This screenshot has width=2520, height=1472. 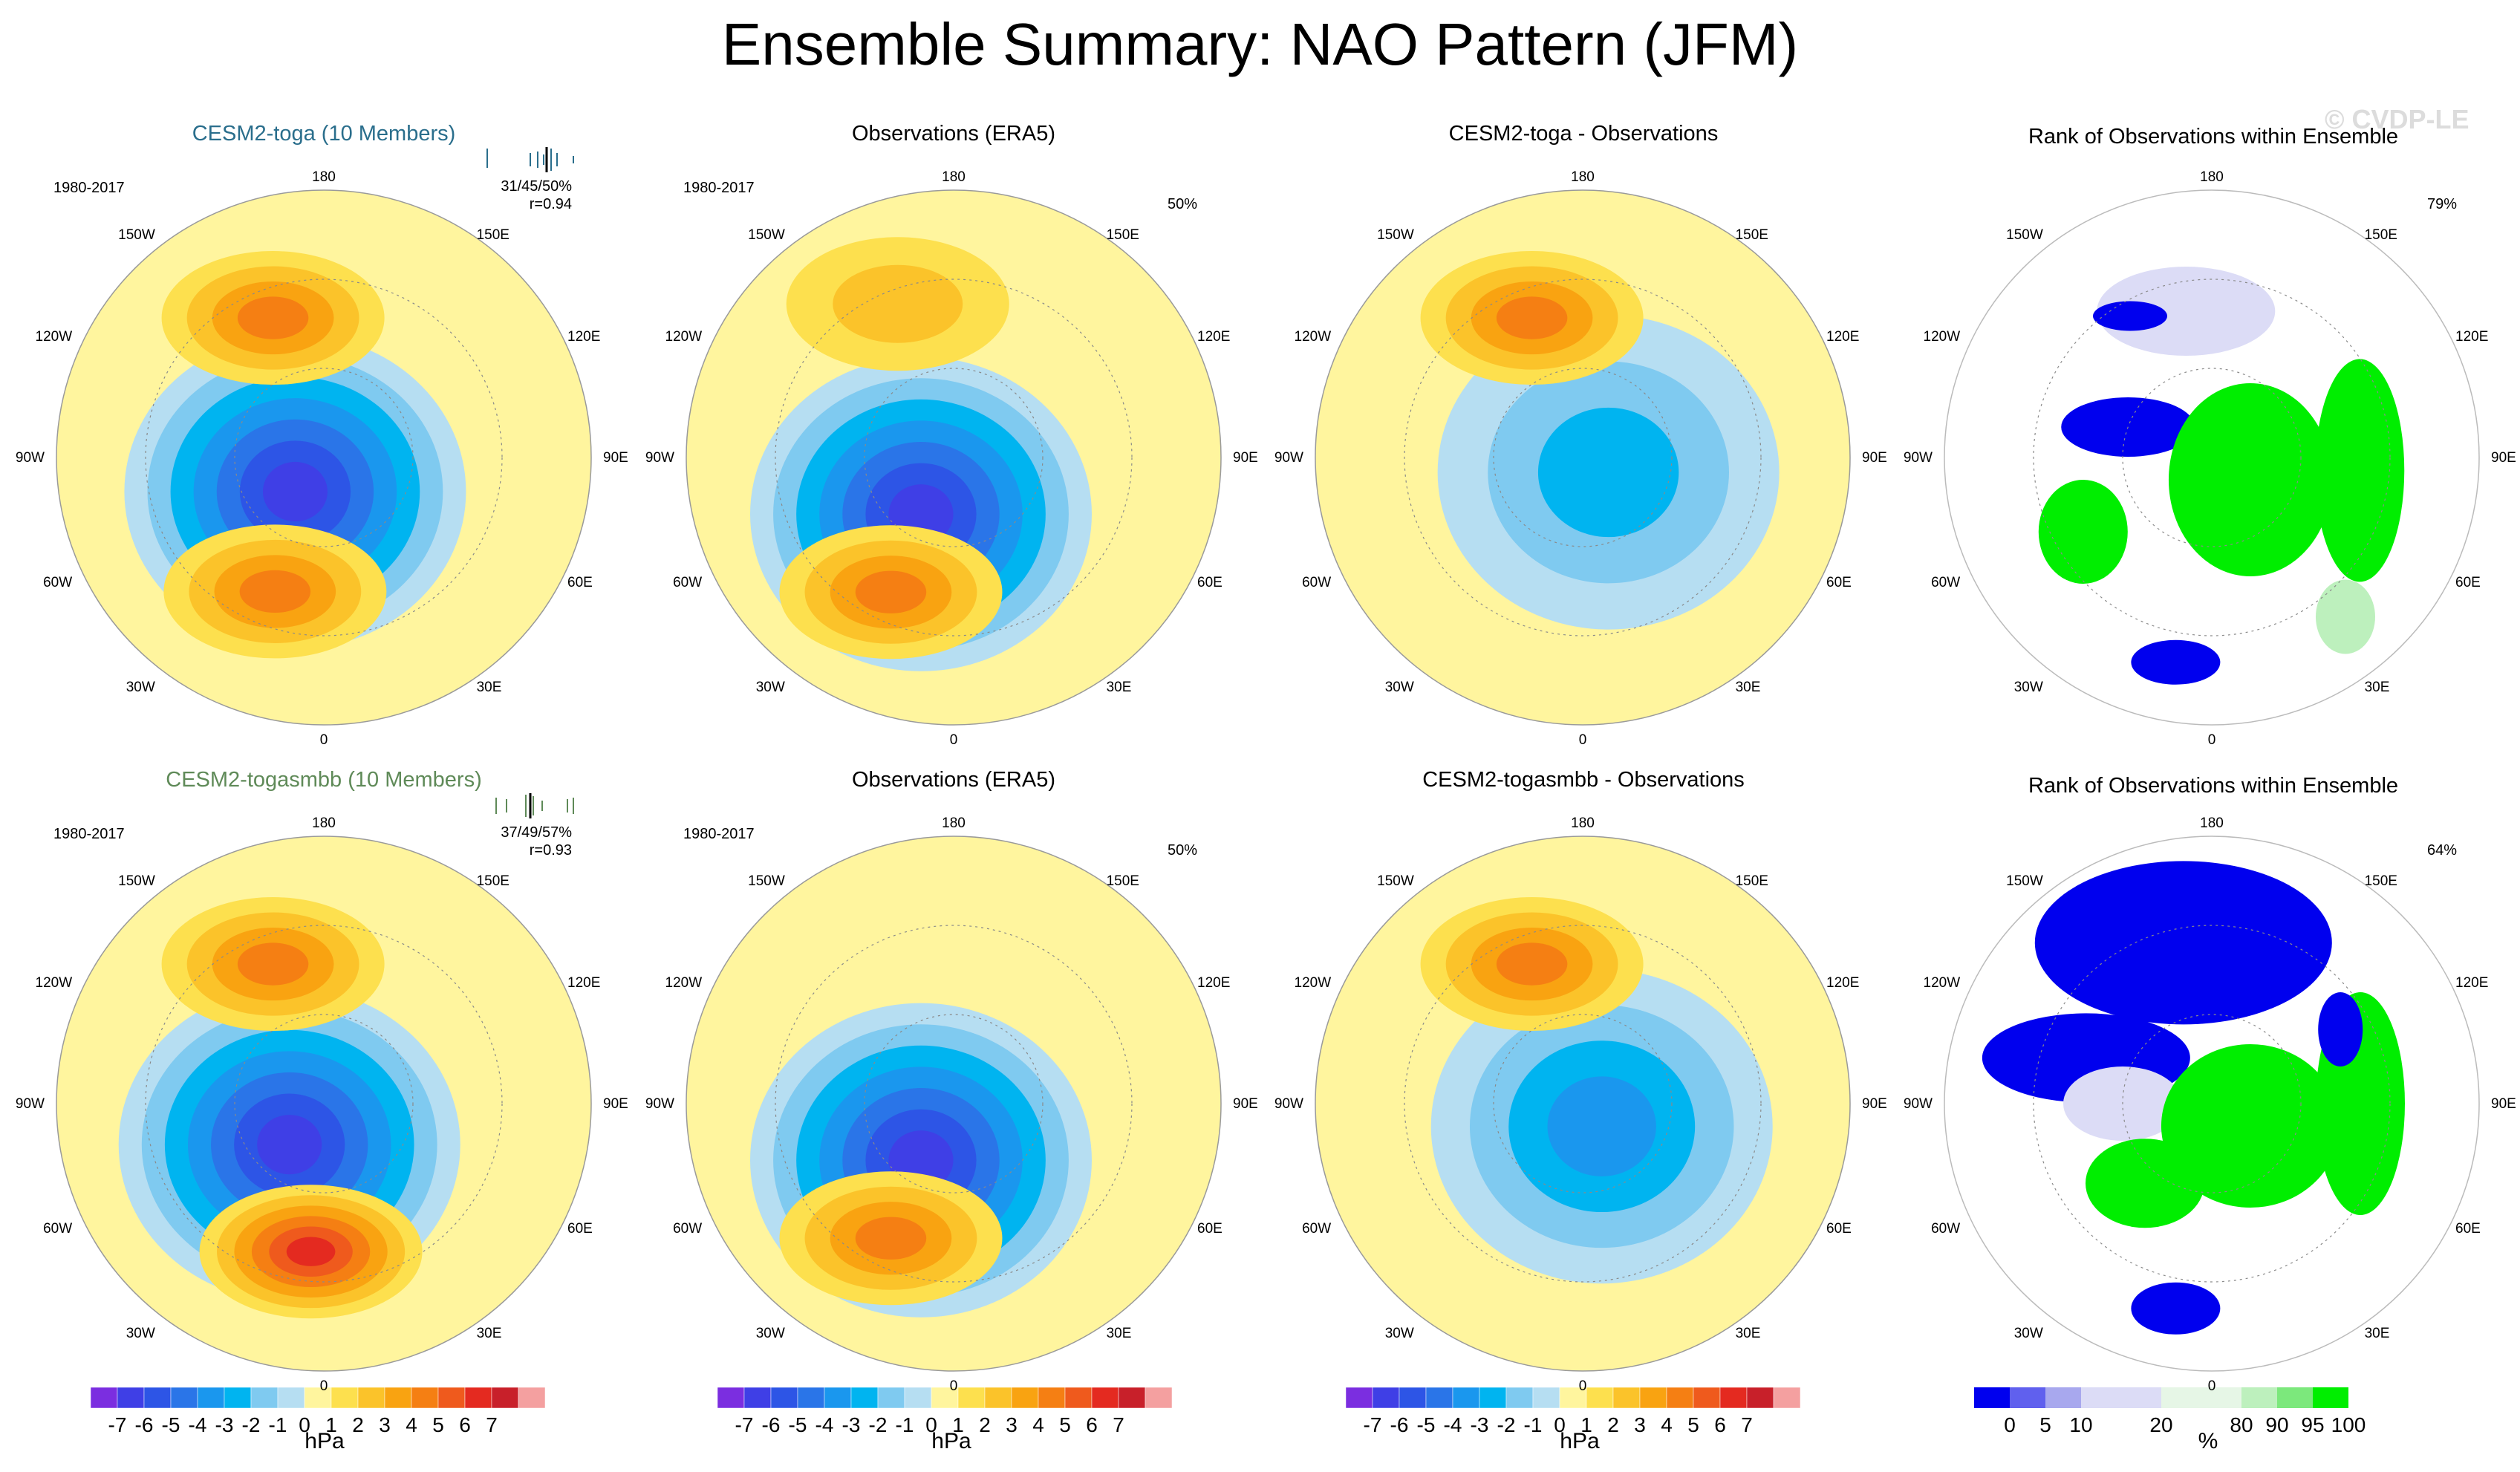 What do you see at coordinates (2241, 1424) in the screenshot?
I see `colorbar-tick-label: 80` at bounding box center [2241, 1424].